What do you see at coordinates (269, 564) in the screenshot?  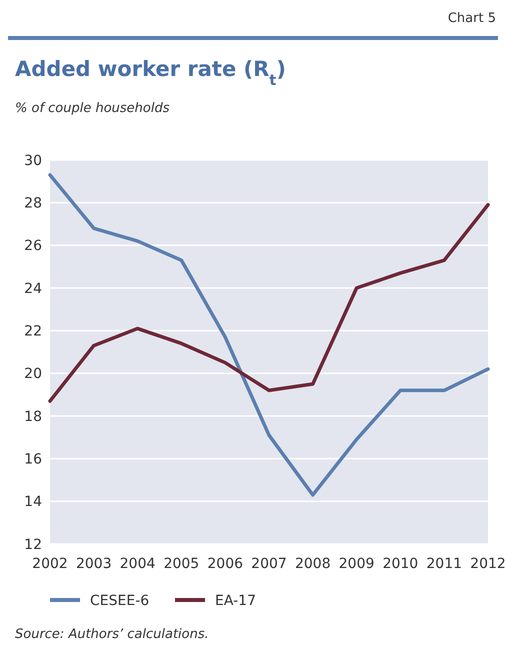 I see `x-tick-label: 2007` at bounding box center [269, 564].